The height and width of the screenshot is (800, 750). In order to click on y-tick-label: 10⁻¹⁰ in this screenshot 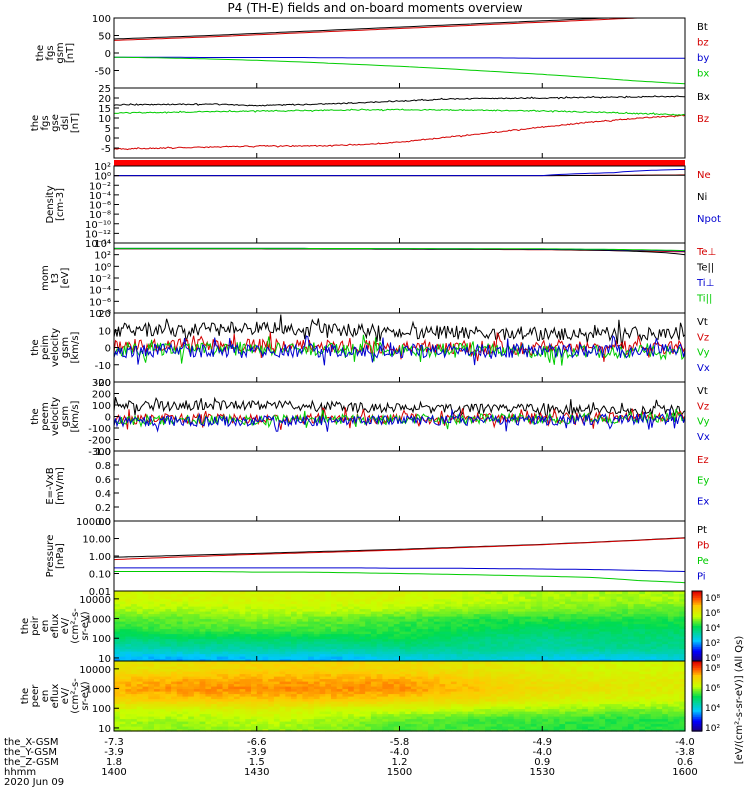, I will do `click(98, 225)`.